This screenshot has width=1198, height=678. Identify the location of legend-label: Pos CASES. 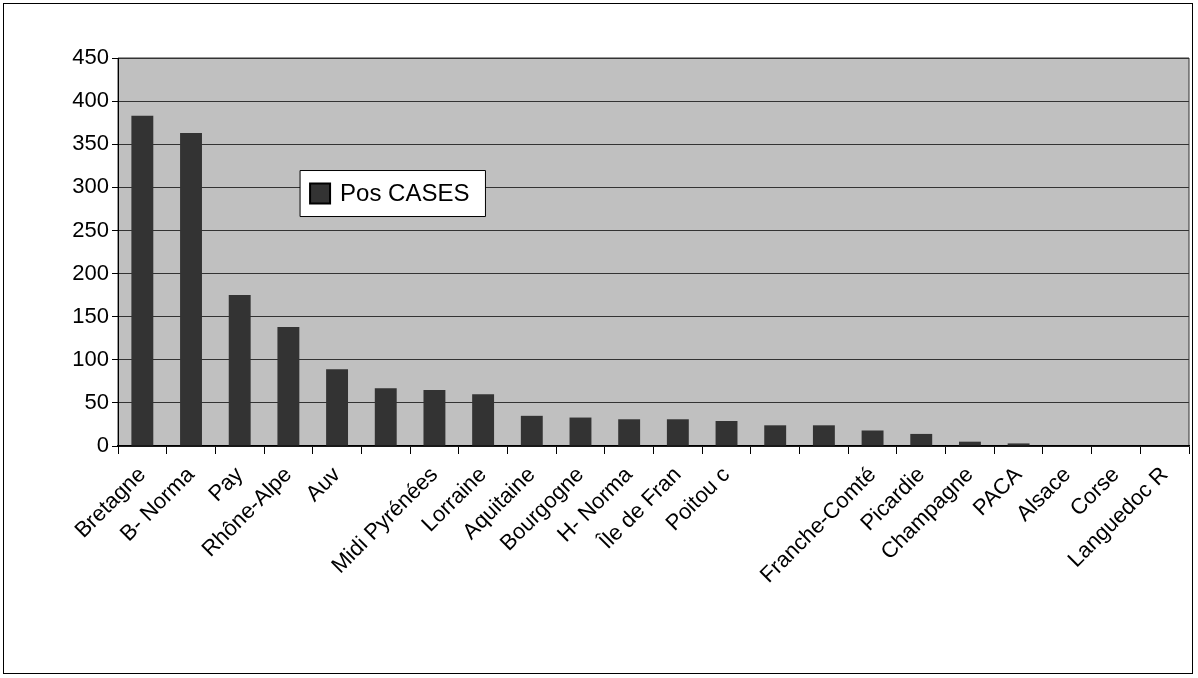
(405, 193).